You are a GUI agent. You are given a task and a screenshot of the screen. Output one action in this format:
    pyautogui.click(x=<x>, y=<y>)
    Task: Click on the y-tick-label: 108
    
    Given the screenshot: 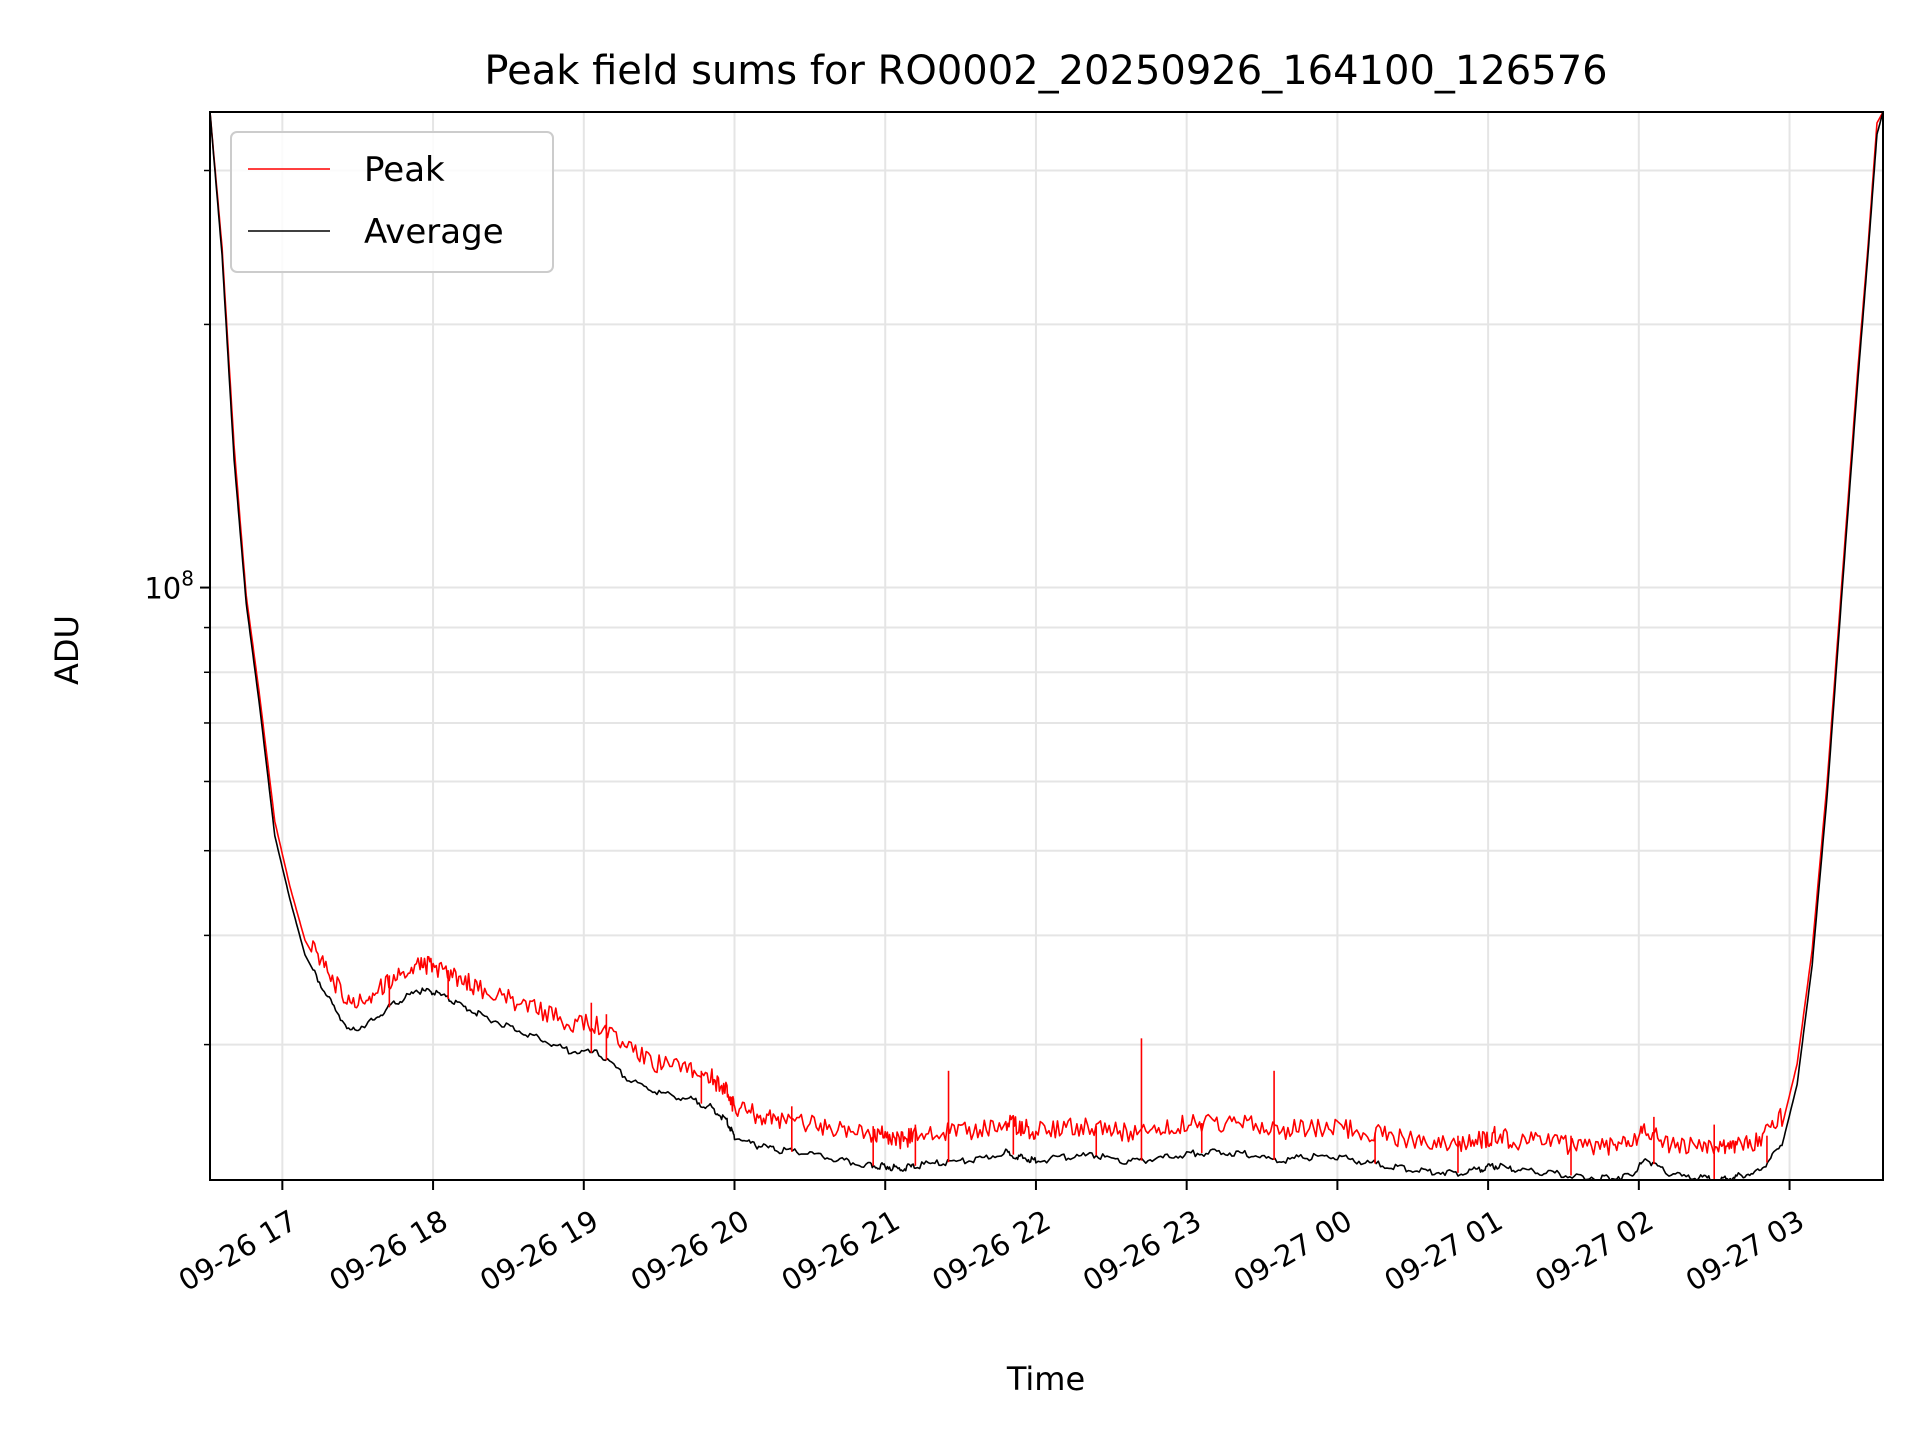 What is the action you would take?
    pyautogui.click(x=169, y=586)
    